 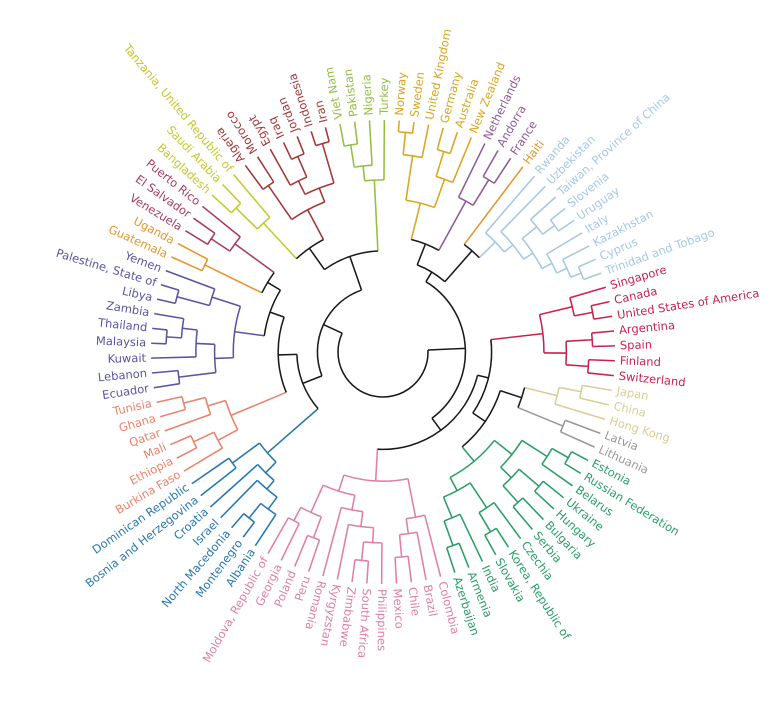 I want to click on leaf-label: Thailand, so click(x=122, y=324).